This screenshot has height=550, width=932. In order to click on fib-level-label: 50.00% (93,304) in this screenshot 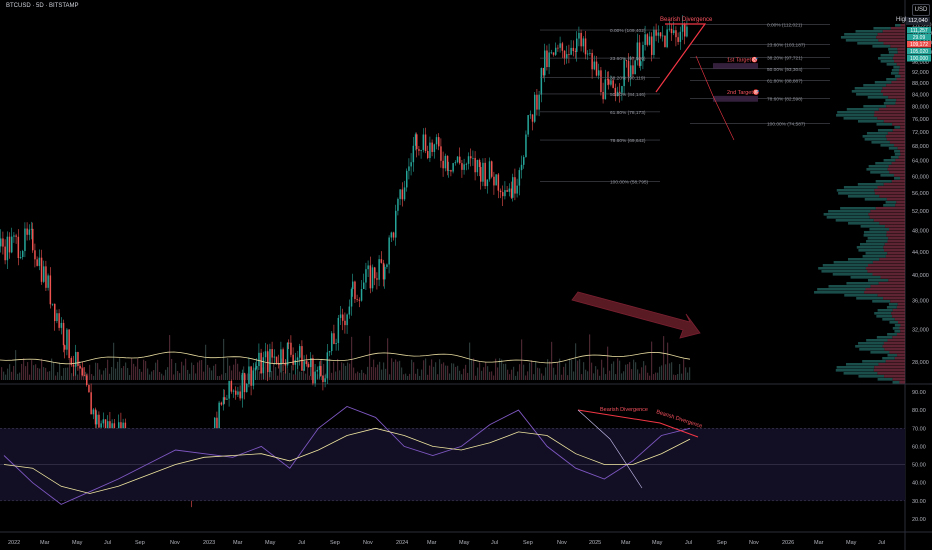, I will do `click(785, 70)`.